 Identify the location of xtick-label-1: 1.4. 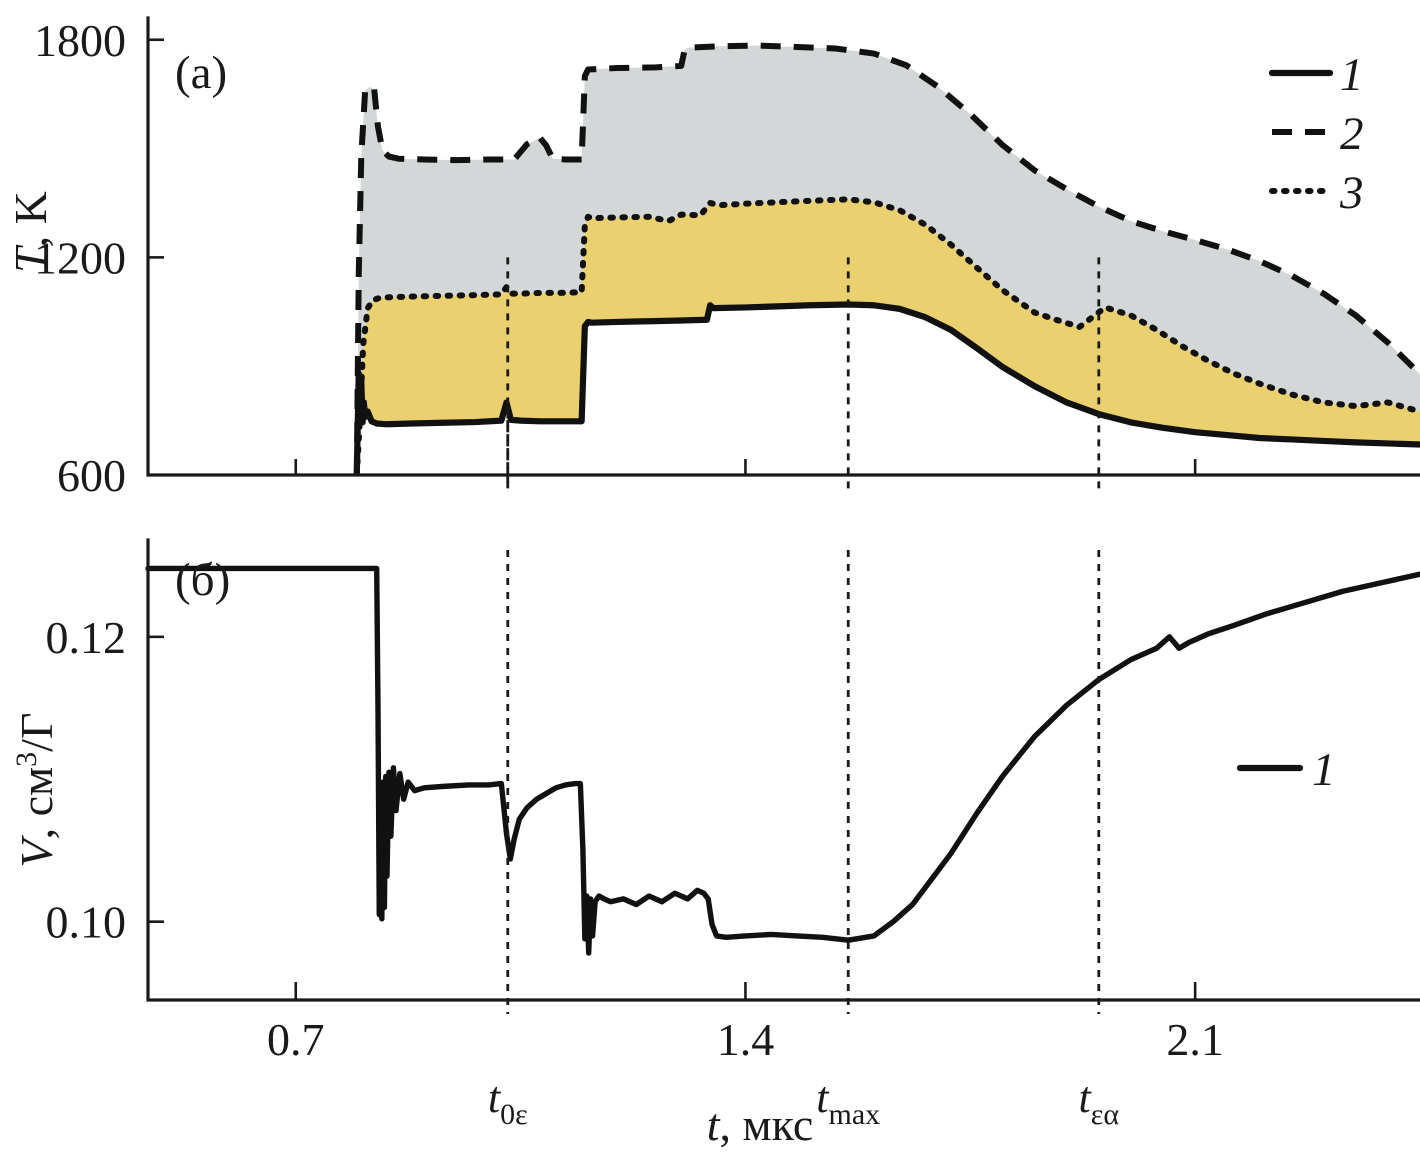
(746, 1039).